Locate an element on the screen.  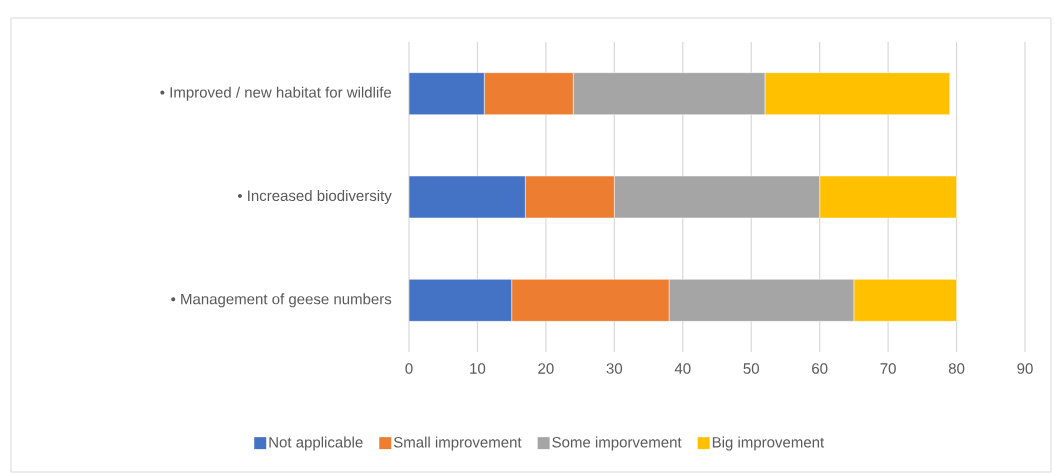
y-tick-label: • Improved / new habitat for wildlife is located at coordinates (276, 93).